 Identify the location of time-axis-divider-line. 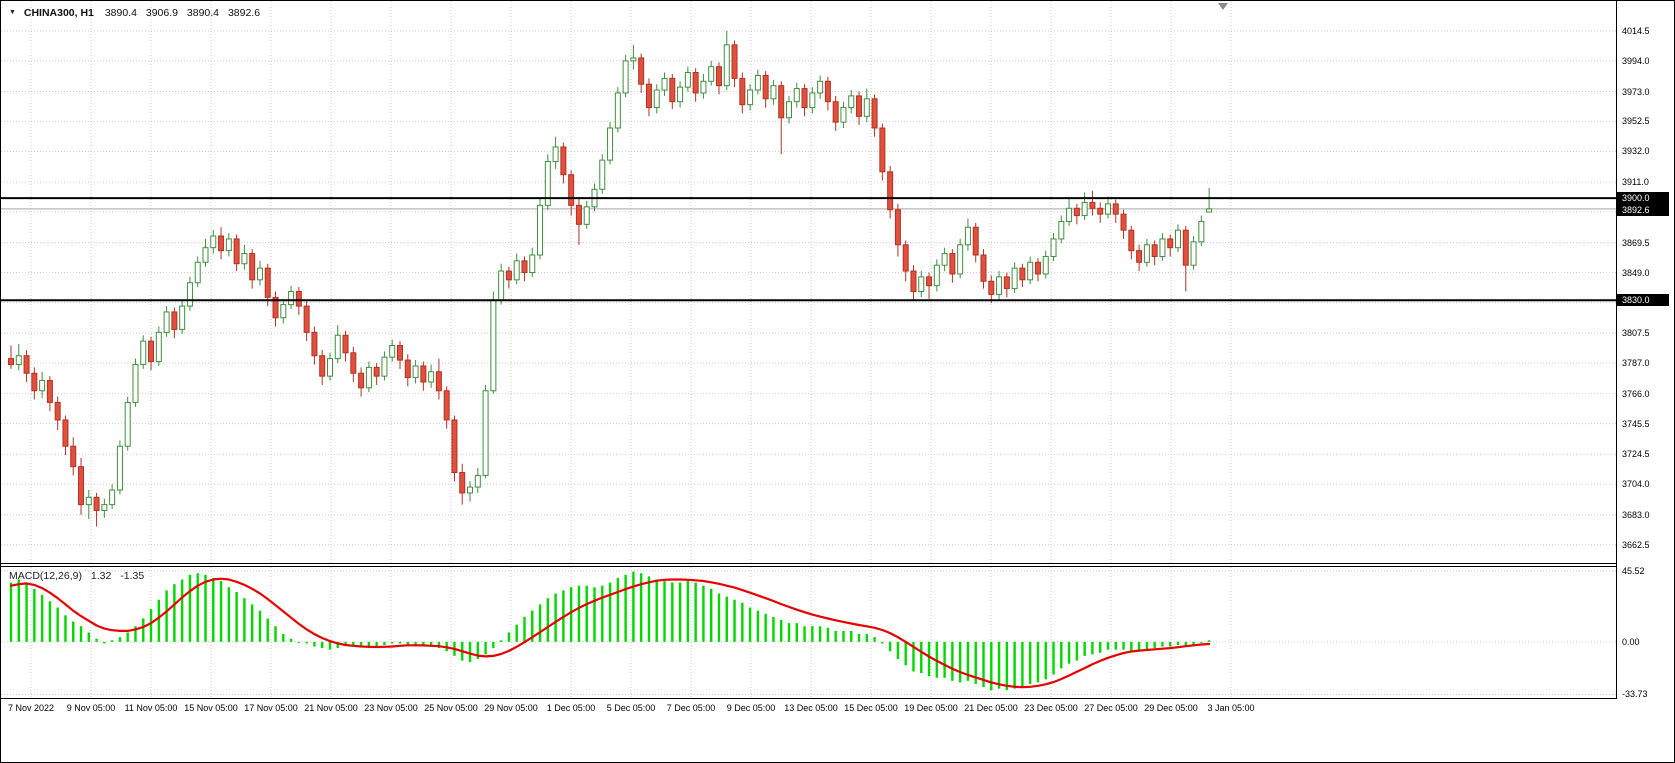
(808, 698).